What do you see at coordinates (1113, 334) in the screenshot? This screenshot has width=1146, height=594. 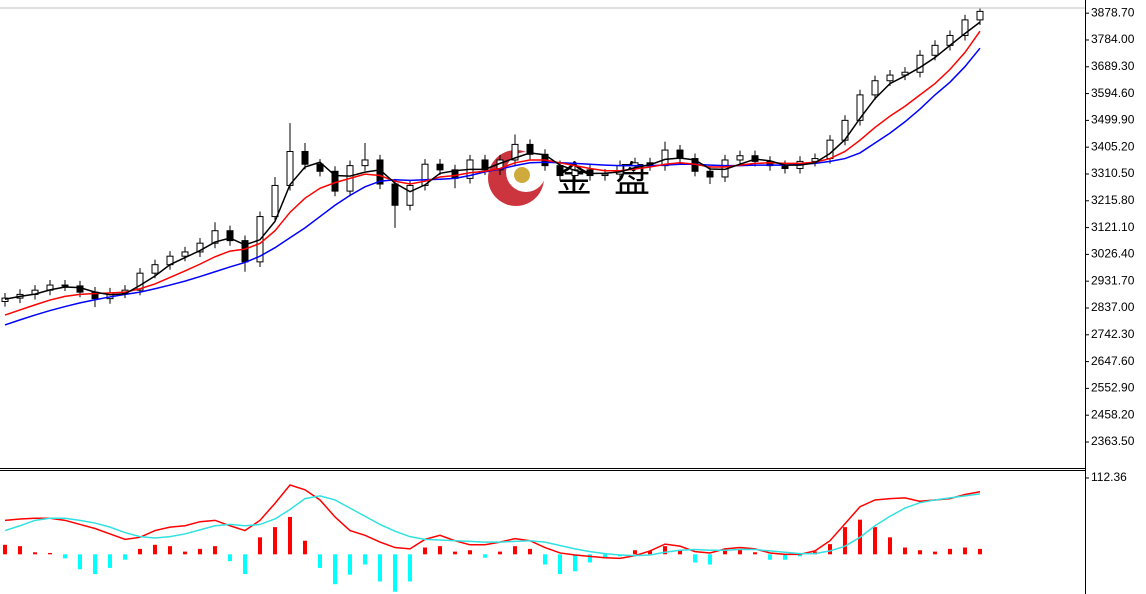 I see `y-tick-label: 2742.30` at bounding box center [1113, 334].